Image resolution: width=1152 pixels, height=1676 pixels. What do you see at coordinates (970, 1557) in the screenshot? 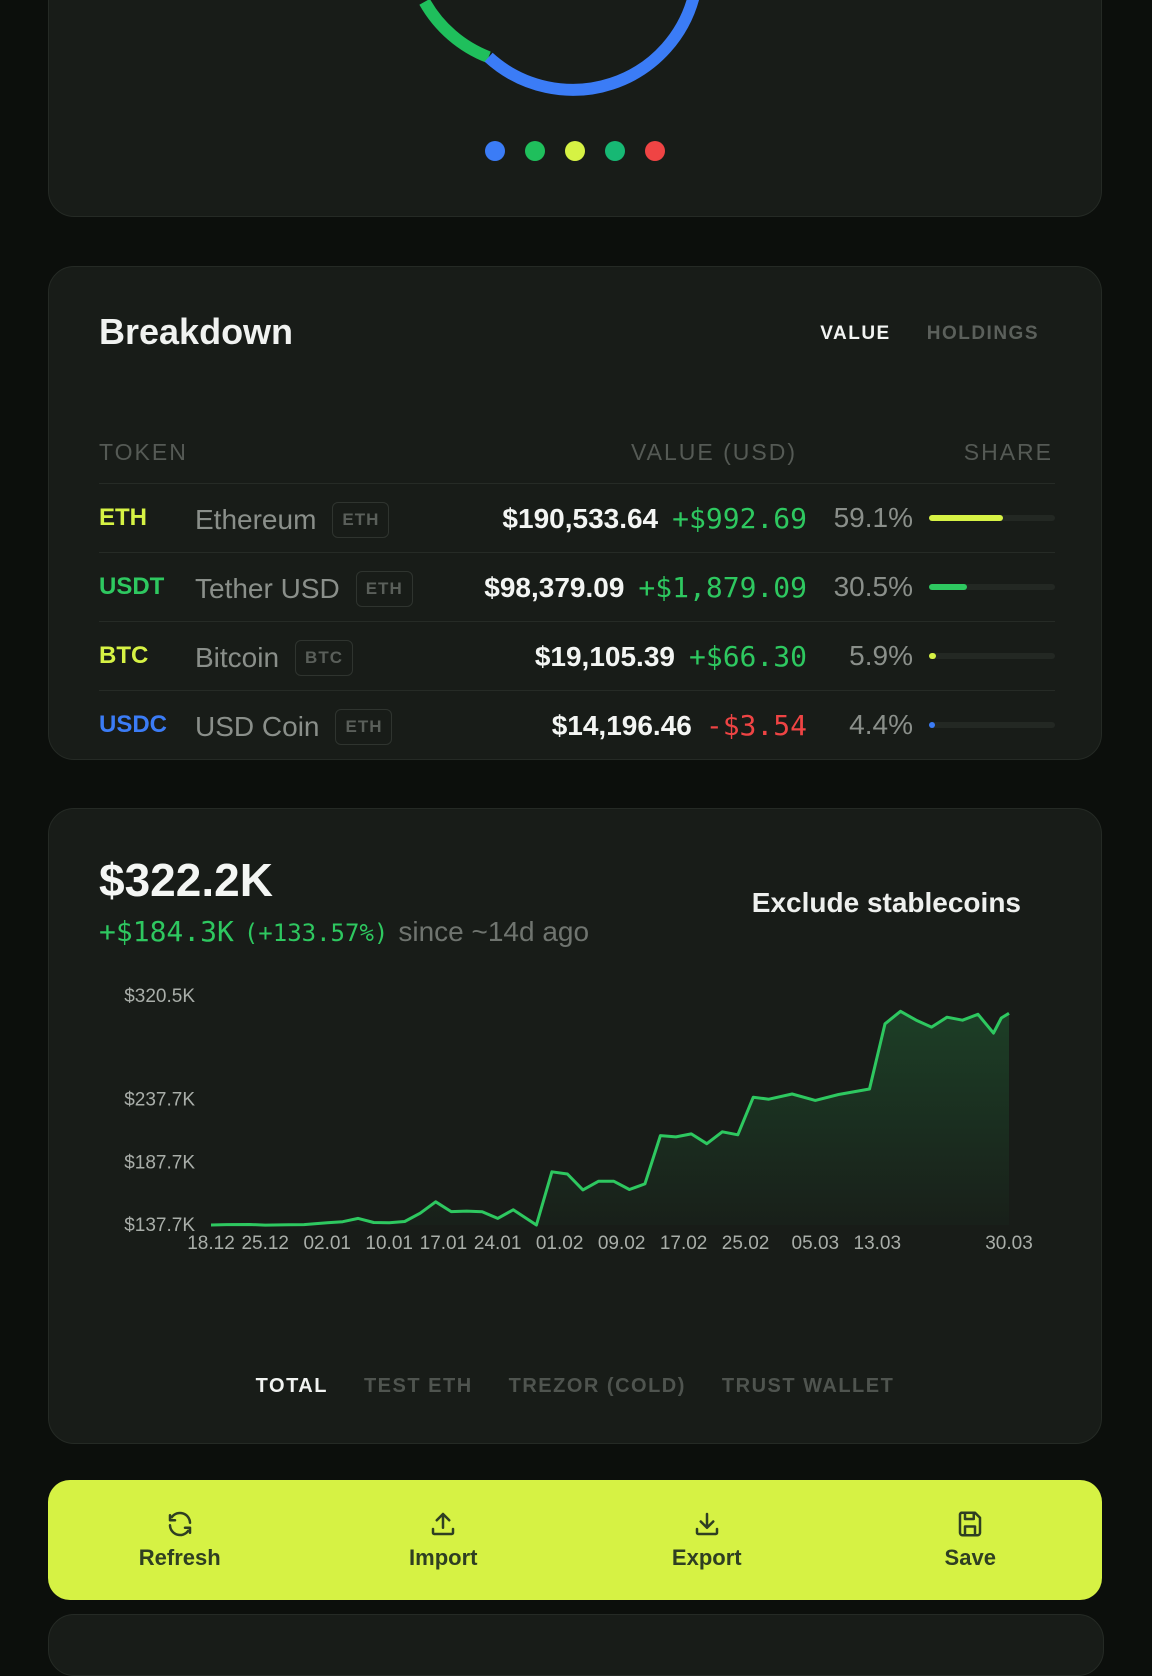
I see `save-label: Save` at bounding box center [970, 1557].